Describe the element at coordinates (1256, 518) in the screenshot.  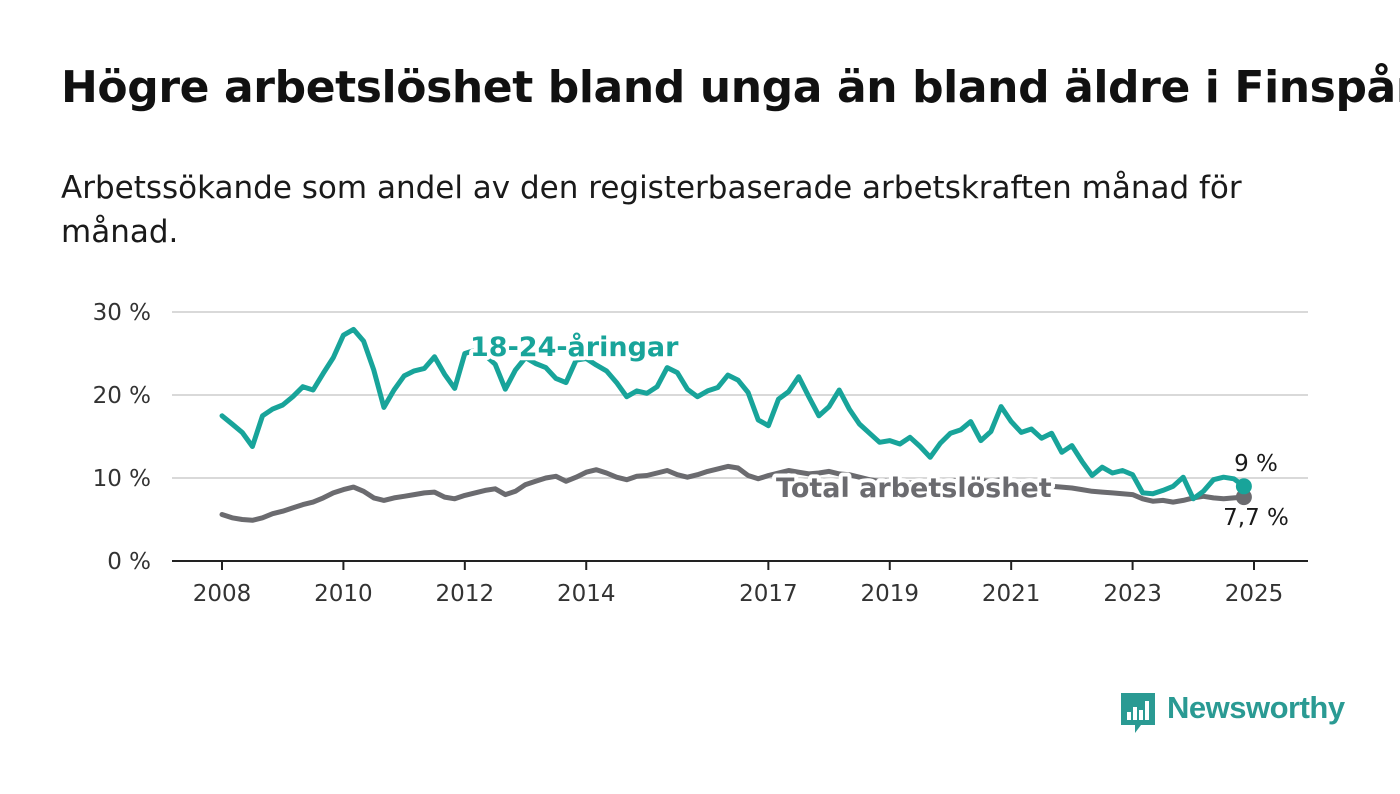
I see `end-value-label: 7,7 %` at that location.